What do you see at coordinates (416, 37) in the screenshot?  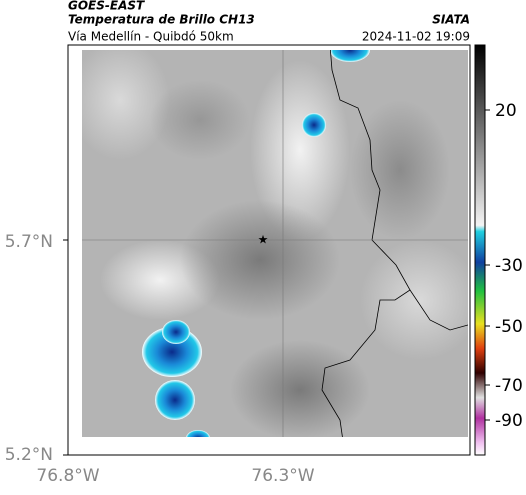 I see `datetime: 2024-11-02 19:09` at bounding box center [416, 37].